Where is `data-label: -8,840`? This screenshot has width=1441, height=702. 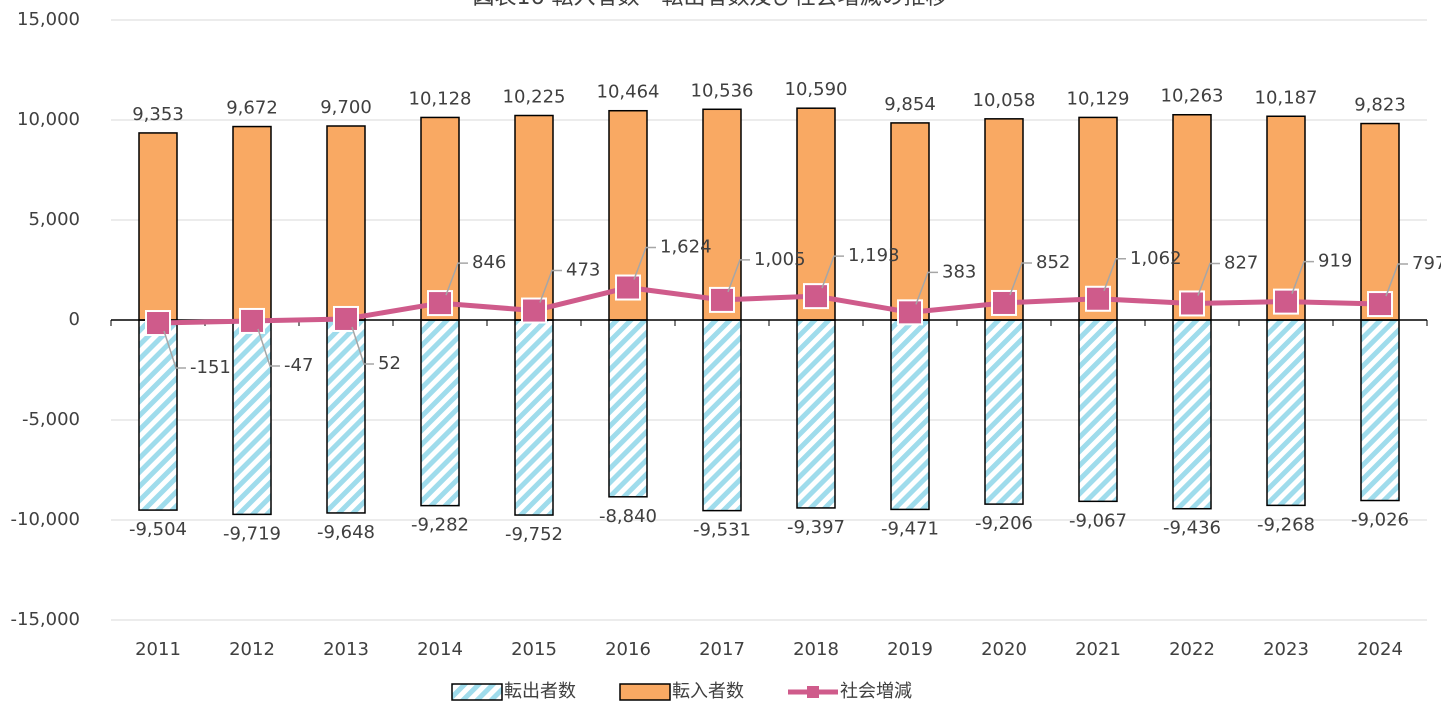 data-label: -8,840 is located at coordinates (628, 516).